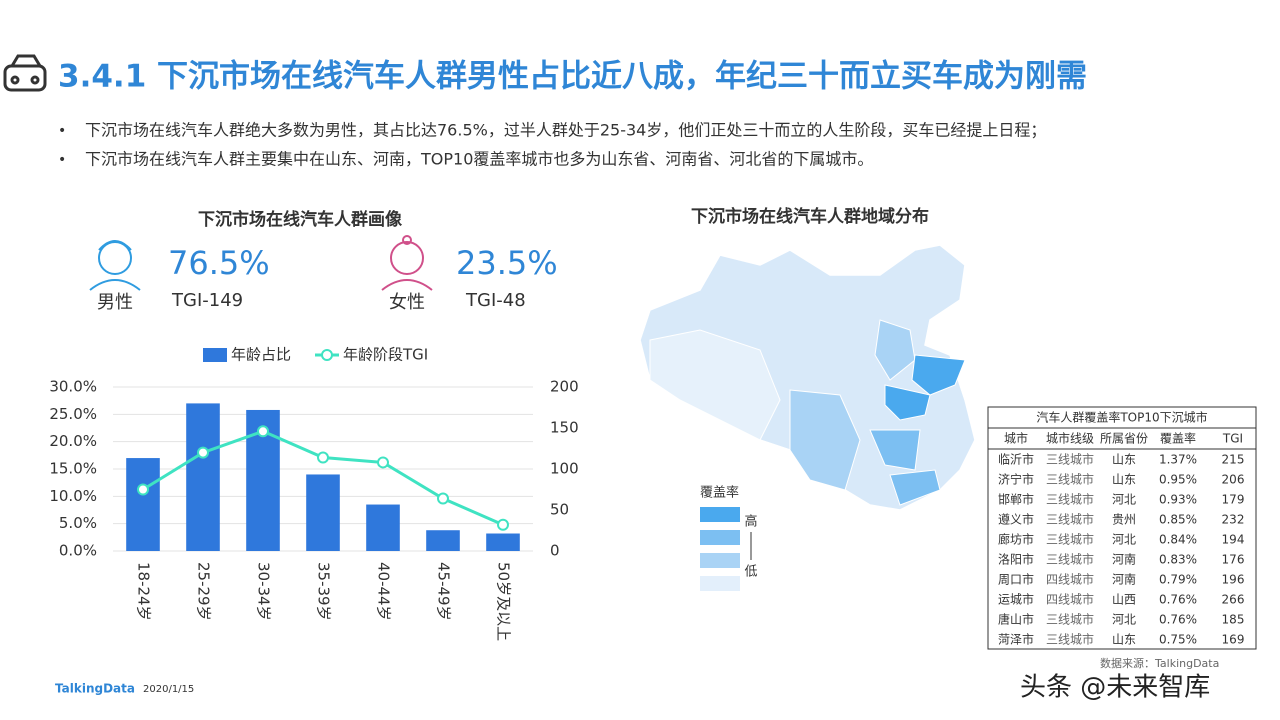  What do you see at coordinates (1016, 539) in the screenshot?
I see `table-cell: 廊坊市` at bounding box center [1016, 539].